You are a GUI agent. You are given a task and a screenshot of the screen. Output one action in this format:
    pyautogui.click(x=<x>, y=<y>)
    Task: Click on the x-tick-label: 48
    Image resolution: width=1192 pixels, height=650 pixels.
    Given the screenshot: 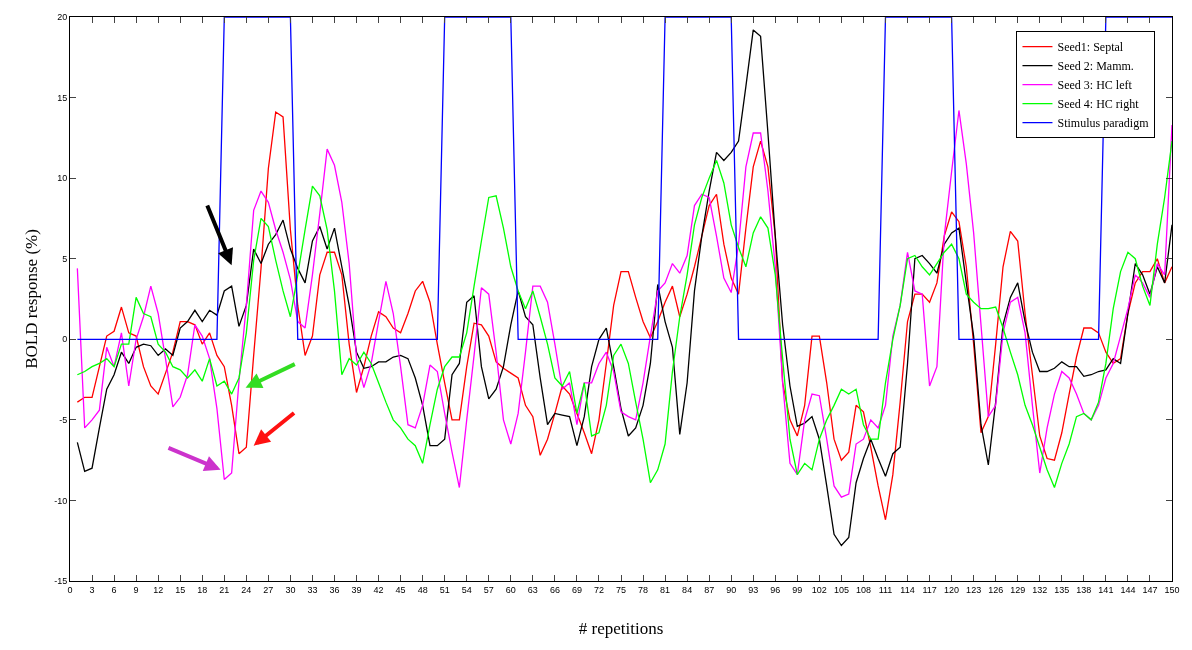 What is the action you would take?
    pyautogui.click(x=422, y=589)
    